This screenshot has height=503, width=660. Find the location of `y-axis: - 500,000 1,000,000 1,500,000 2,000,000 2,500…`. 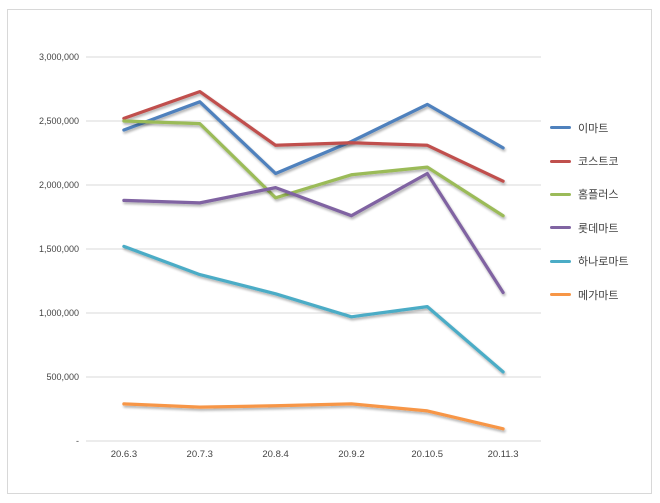

y-axis: - 500,000 1,000,000 1,500,000 2,000,000 2,500… is located at coordinates (59, 249).